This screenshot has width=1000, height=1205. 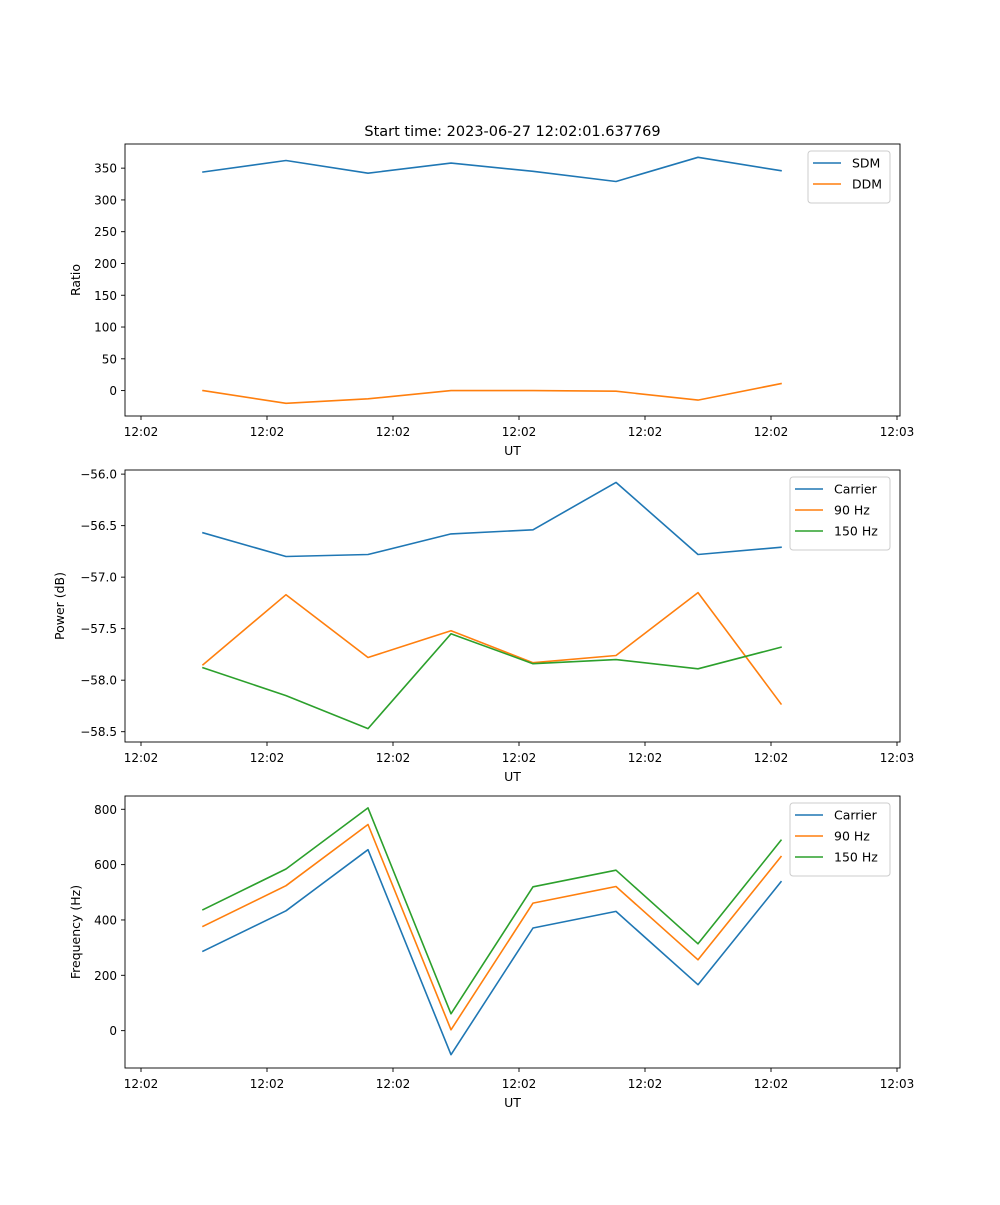 I want to click on y-tick-label: 400, so click(x=105, y=920).